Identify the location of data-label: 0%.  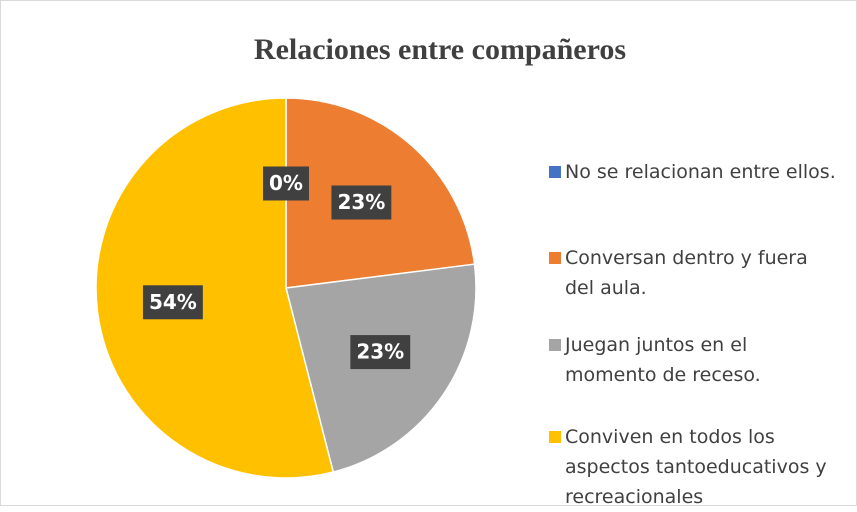
(286, 183).